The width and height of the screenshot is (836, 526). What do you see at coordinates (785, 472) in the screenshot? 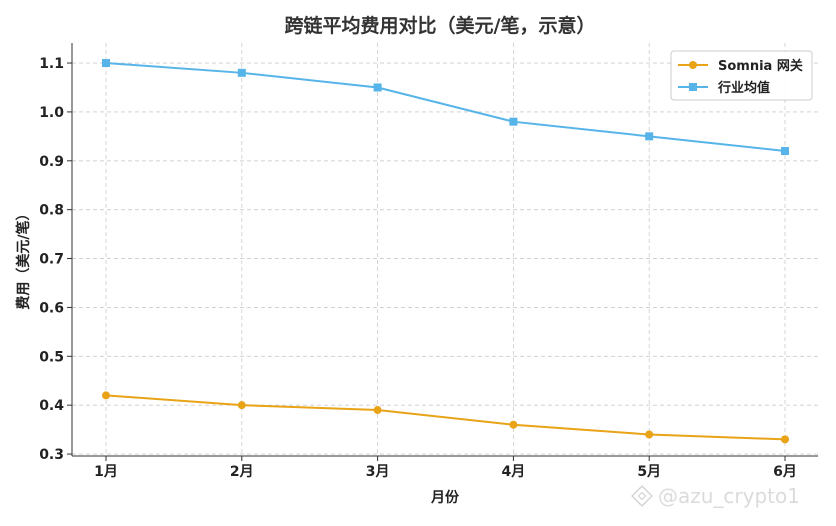
I see `x-tick-label: 6月` at bounding box center [785, 472].